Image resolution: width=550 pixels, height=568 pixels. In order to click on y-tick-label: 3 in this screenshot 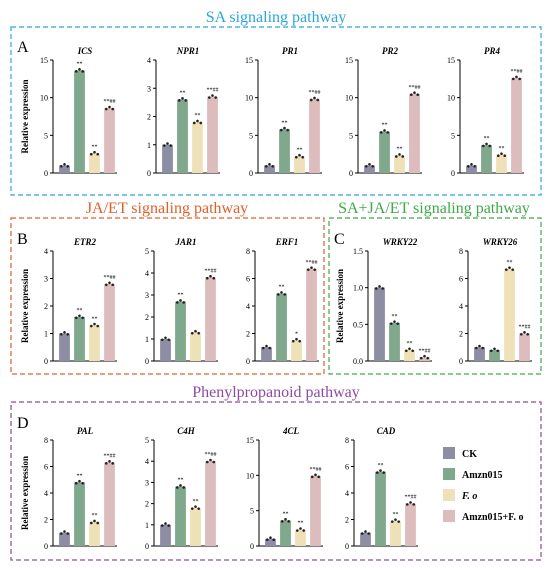, I will do `click(147, 482)`.